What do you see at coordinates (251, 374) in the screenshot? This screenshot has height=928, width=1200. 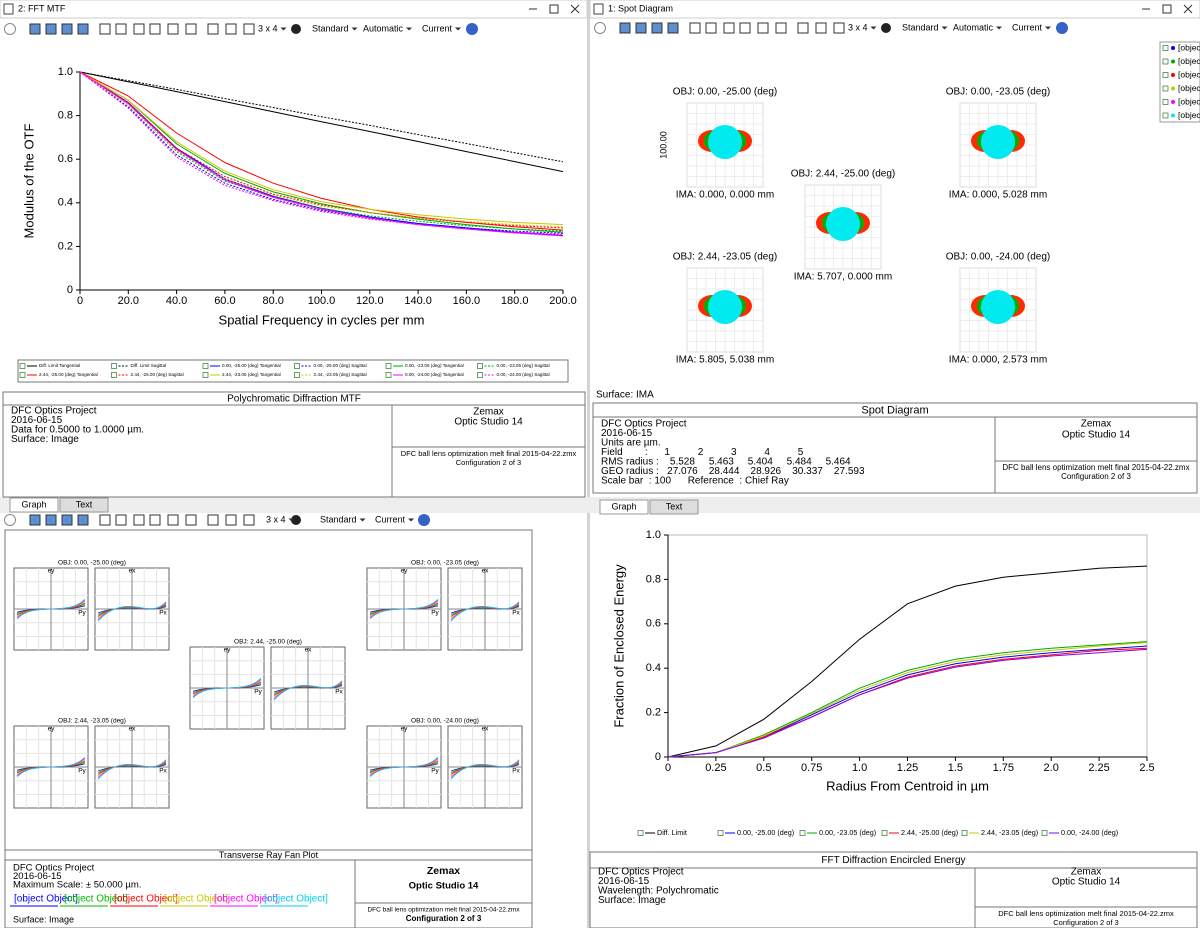 I see `legend-label: 2.44, -23.05 (deg) Tangential` at bounding box center [251, 374].